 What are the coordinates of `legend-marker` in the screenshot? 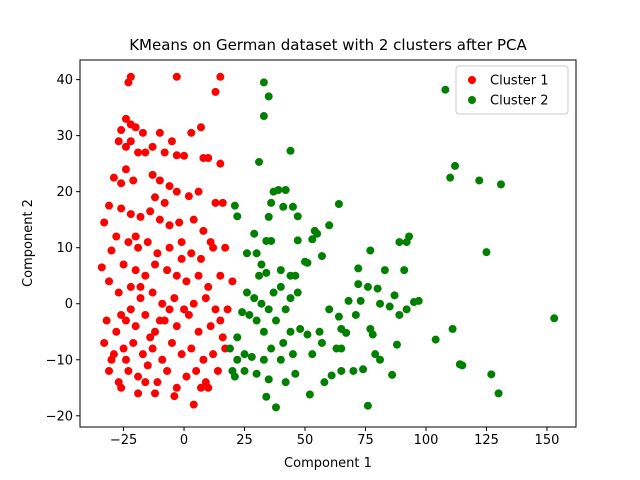 It's located at (472, 80).